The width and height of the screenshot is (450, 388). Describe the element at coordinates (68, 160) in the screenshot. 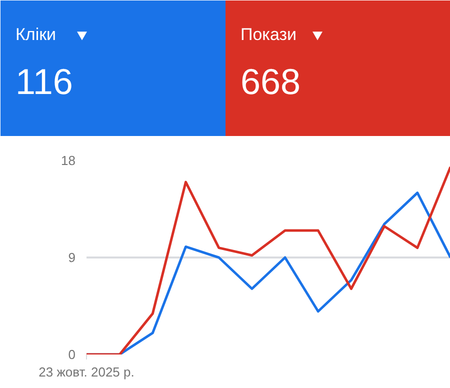

I see `y-tick-label: 18` at that location.